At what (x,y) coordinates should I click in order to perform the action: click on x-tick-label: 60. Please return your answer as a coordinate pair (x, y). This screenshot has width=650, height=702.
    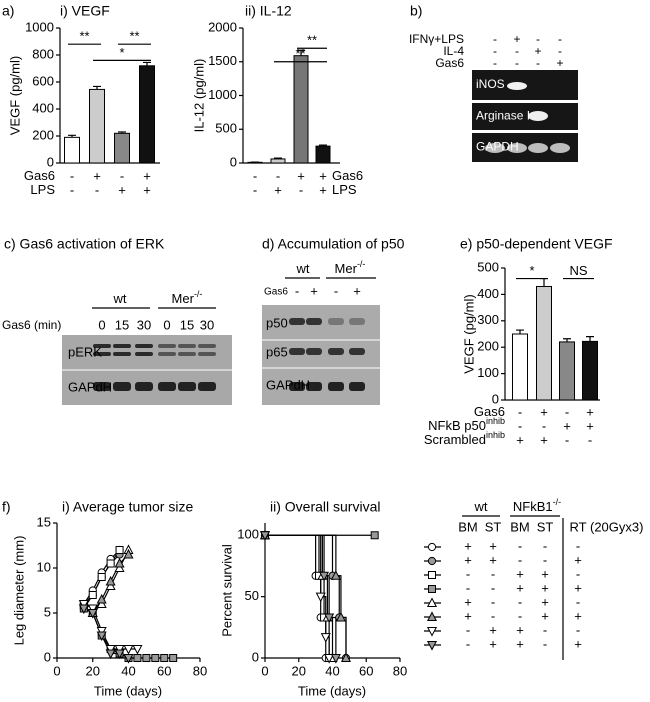
    Looking at the image, I should click on (164, 670).